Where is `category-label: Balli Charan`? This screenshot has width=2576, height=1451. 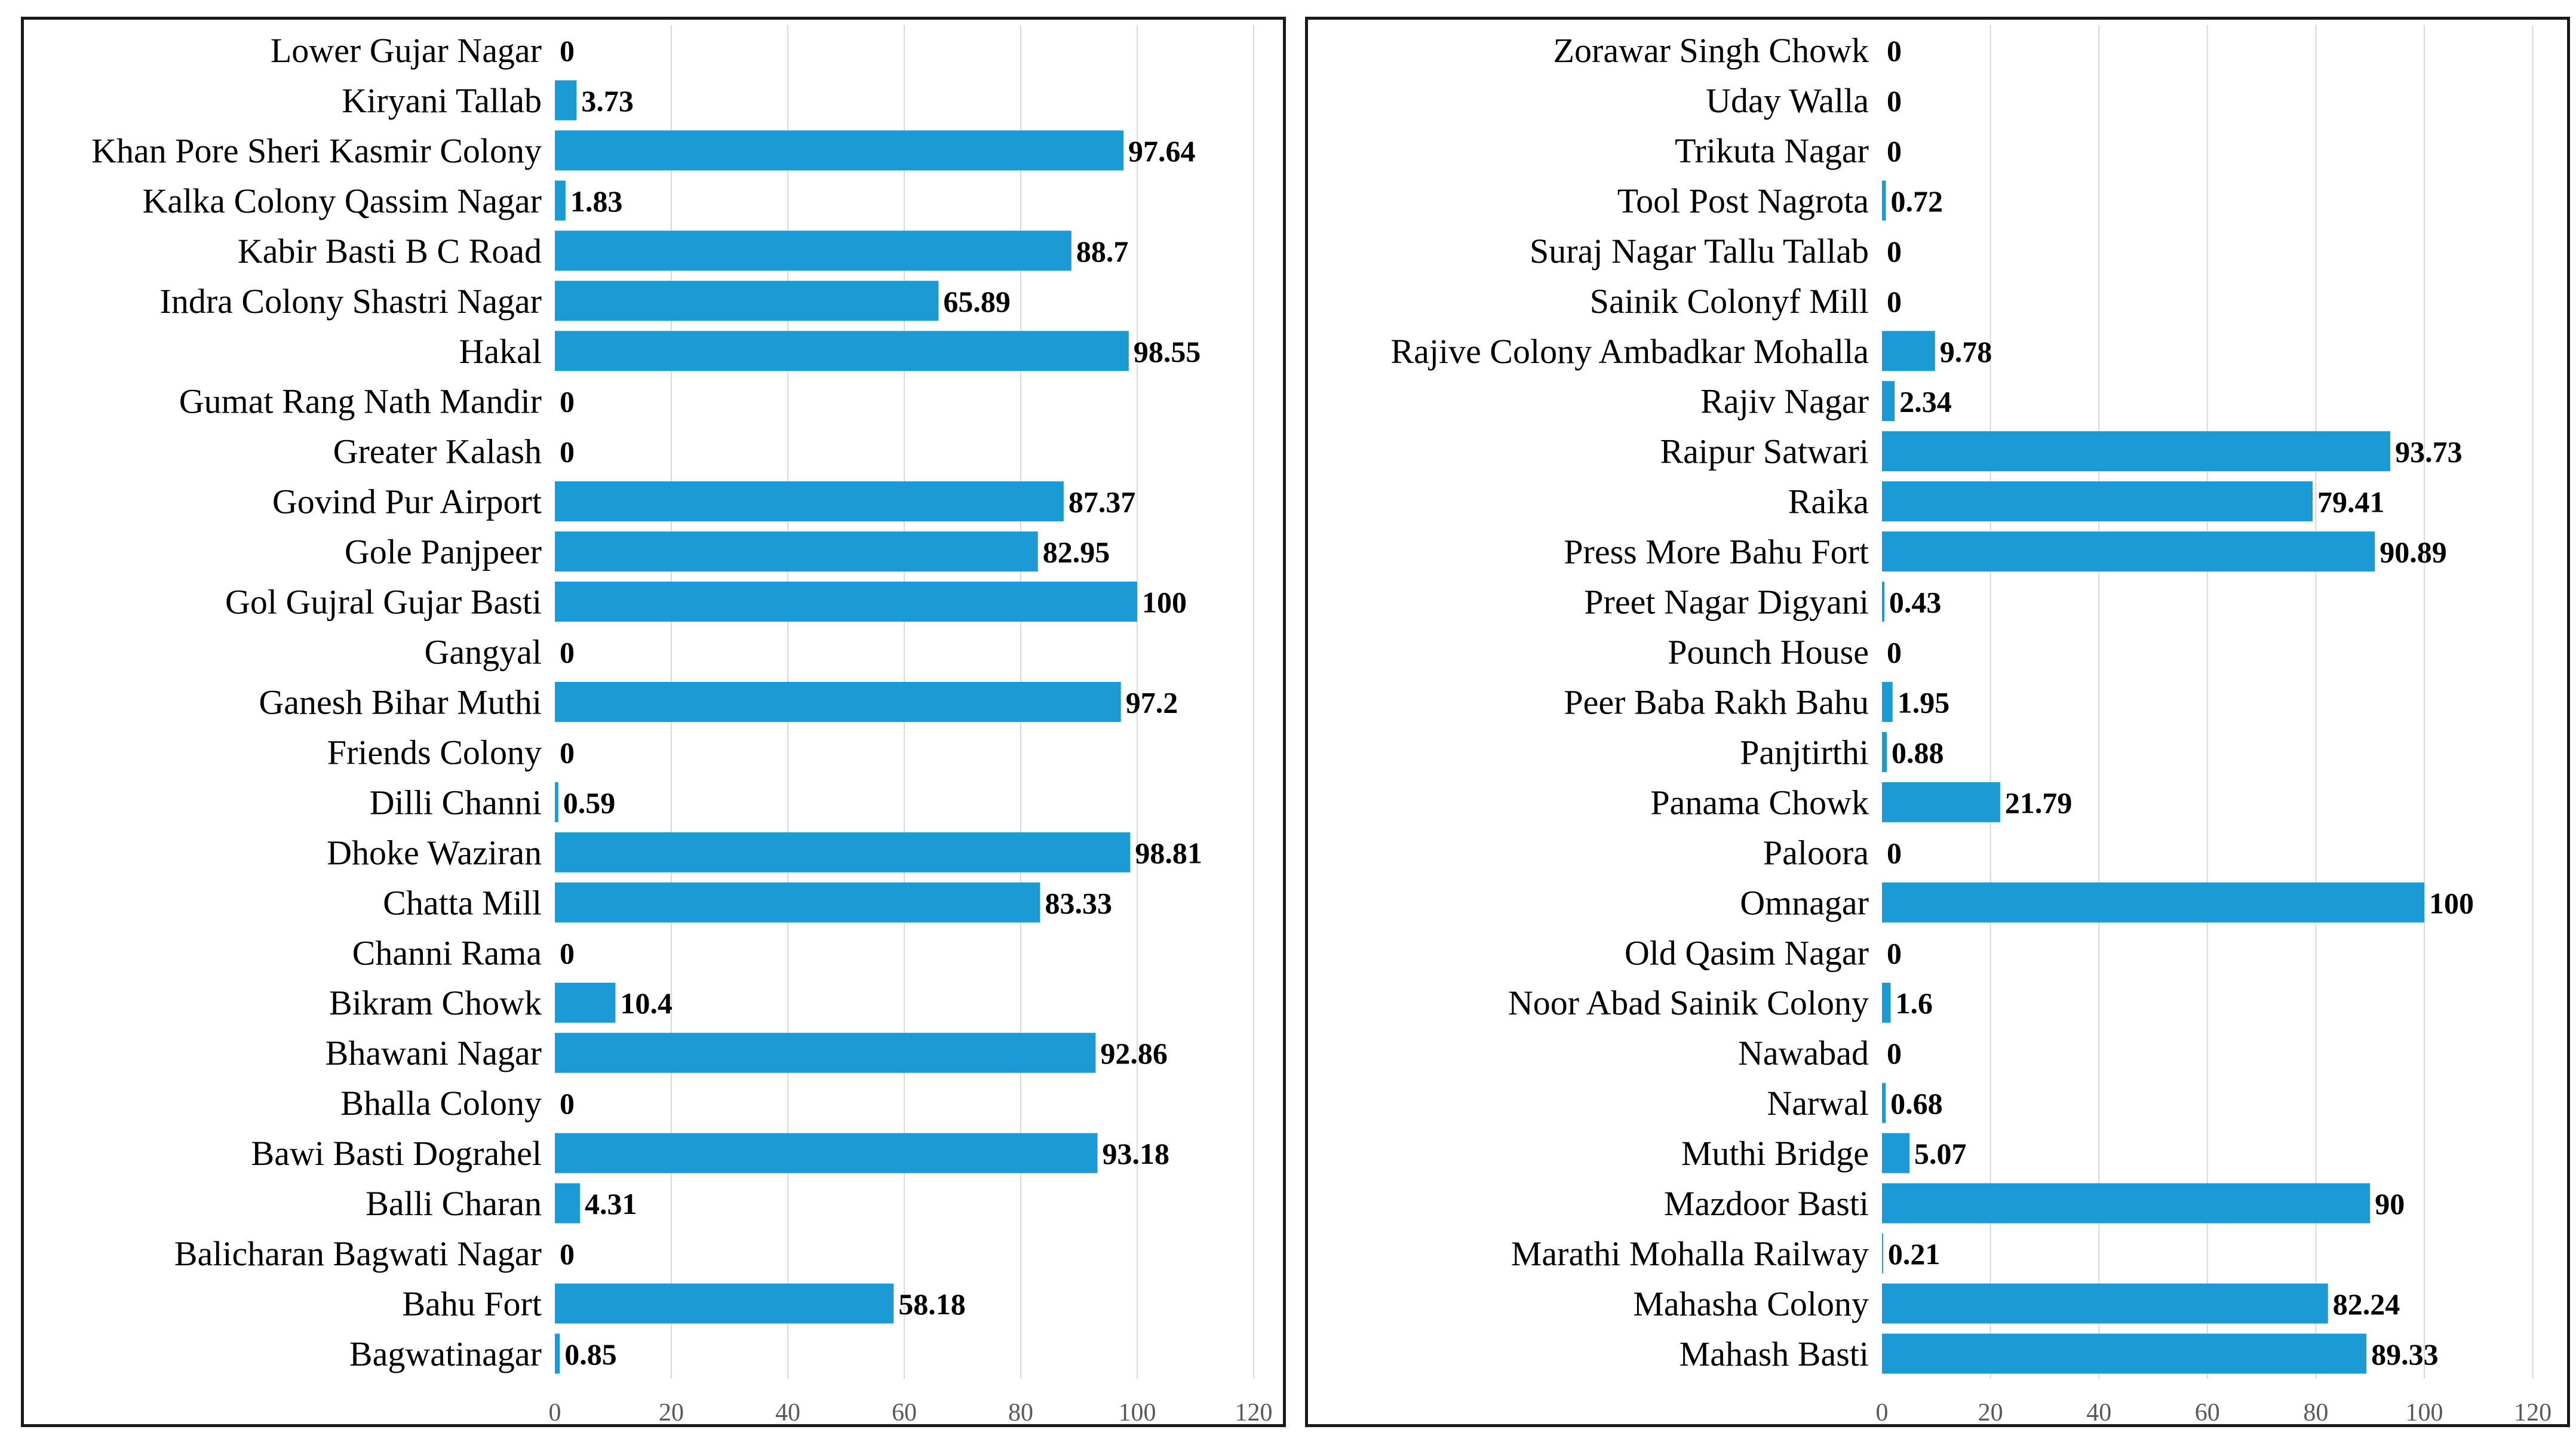
category-label: Balli Charan is located at coordinates (454, 1203).